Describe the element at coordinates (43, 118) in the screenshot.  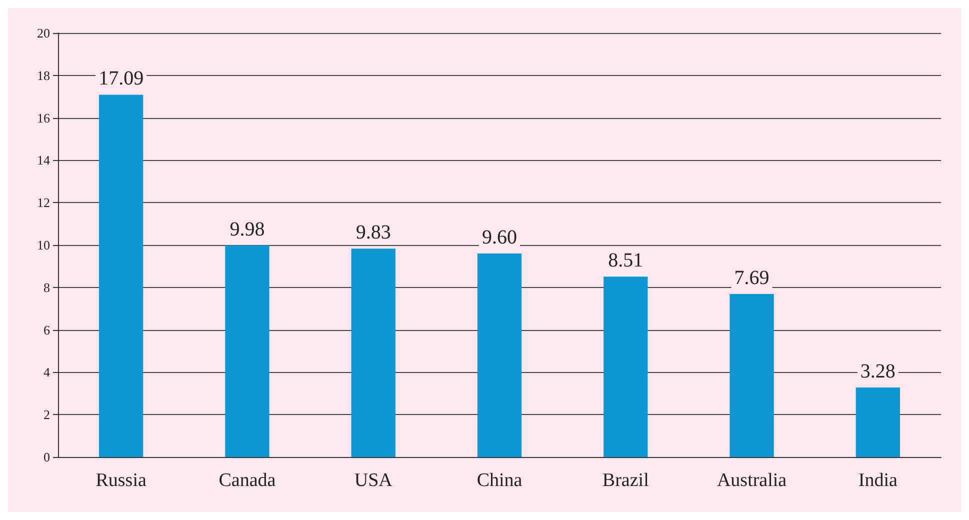
I see `y-tick-label: 16` at that location.